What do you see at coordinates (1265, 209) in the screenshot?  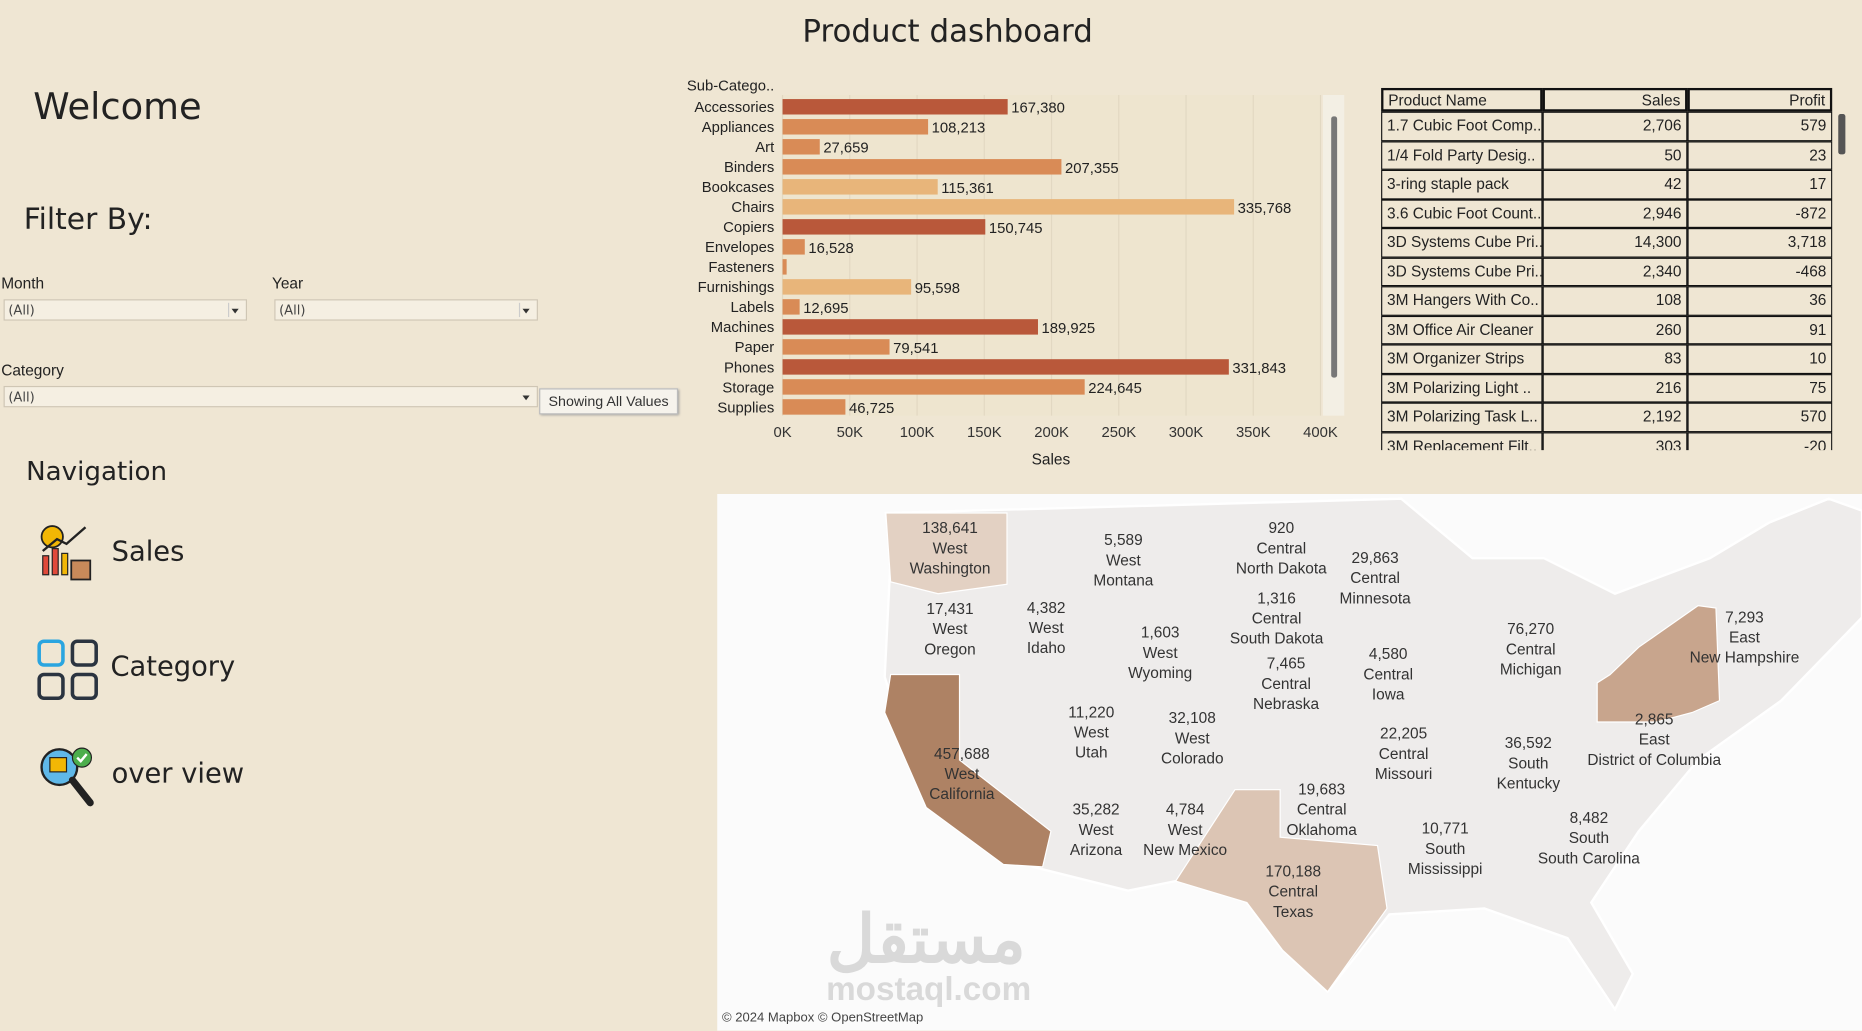 I see `data-label: 335,768` at bounding box center [1265, 209].